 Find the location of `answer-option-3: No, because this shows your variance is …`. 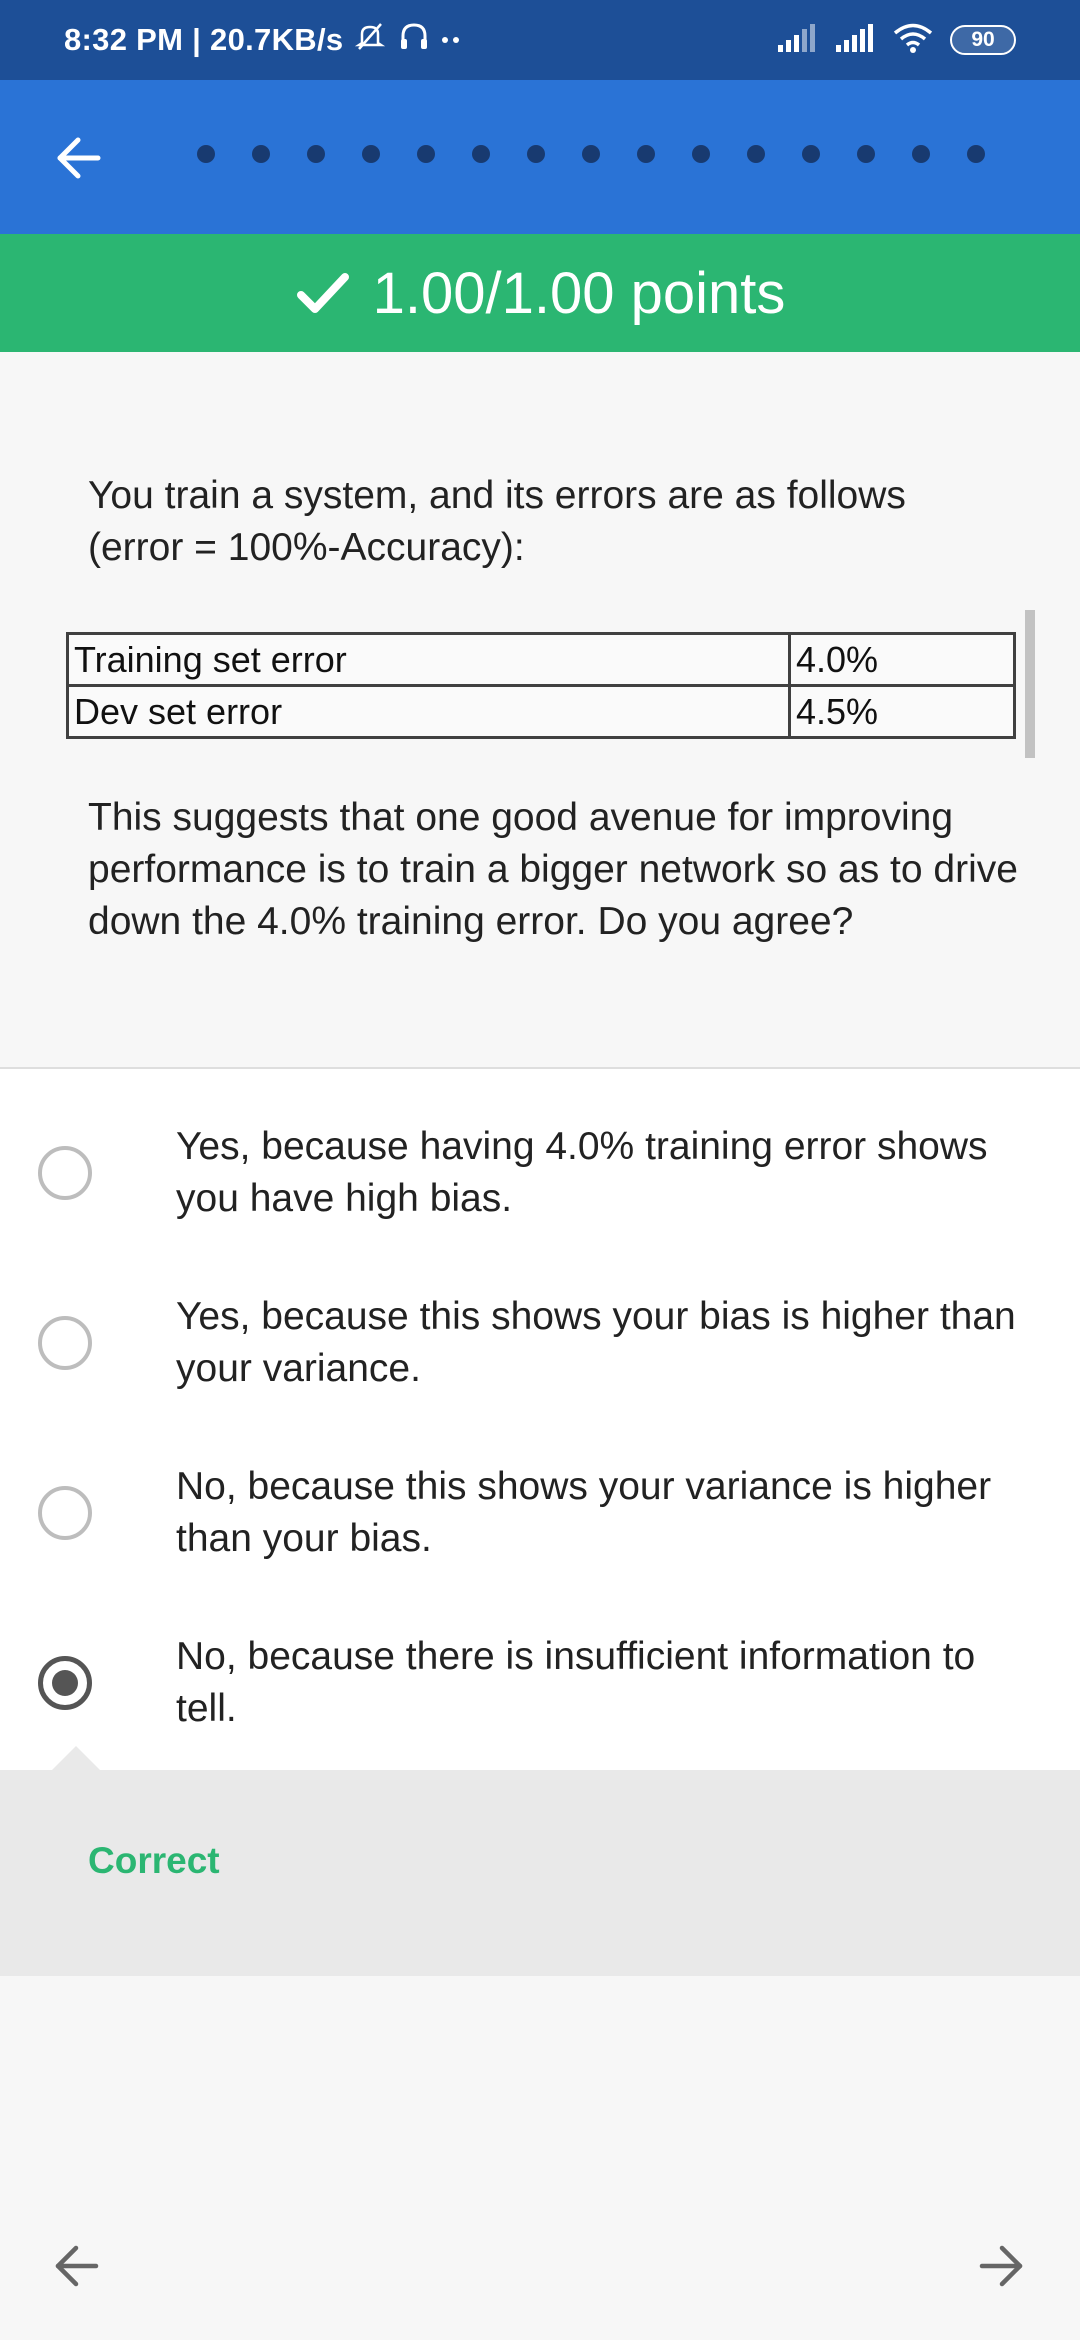

answer-option-3: No, because this shows your variance is … is located at coordinates (540, 1512).